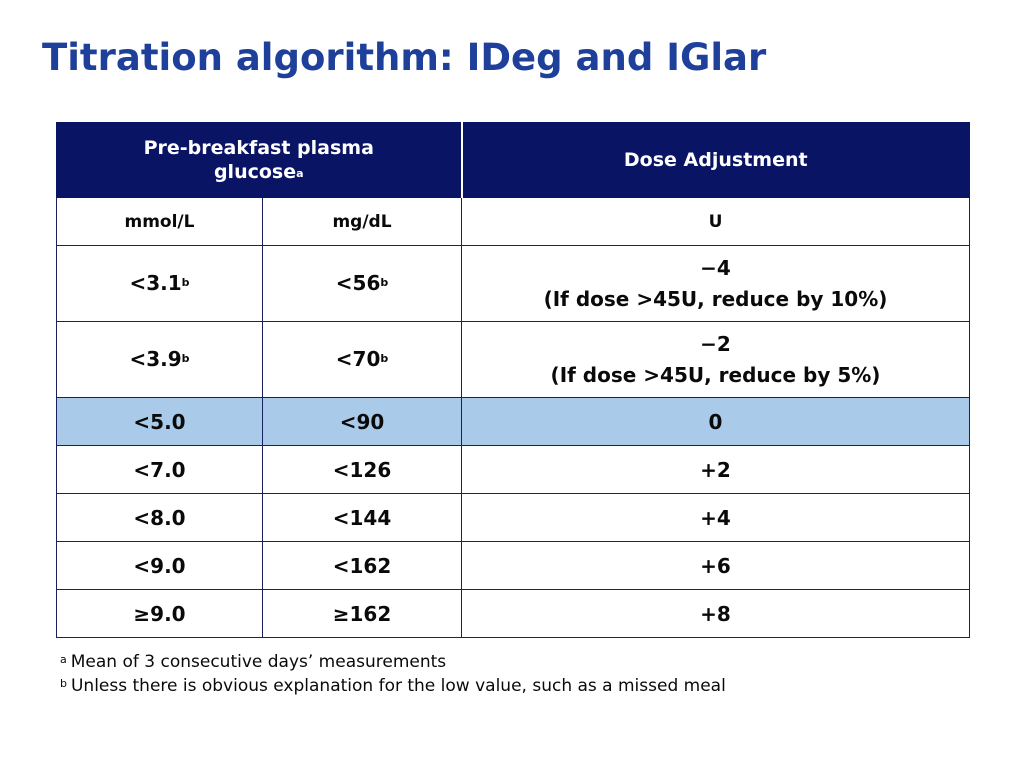 The width and height of the screenshot is (1024, 768). Describe the element at coordinates (159, 517) in the screenshot. I see `cell-mmol: <8.0` at that location.